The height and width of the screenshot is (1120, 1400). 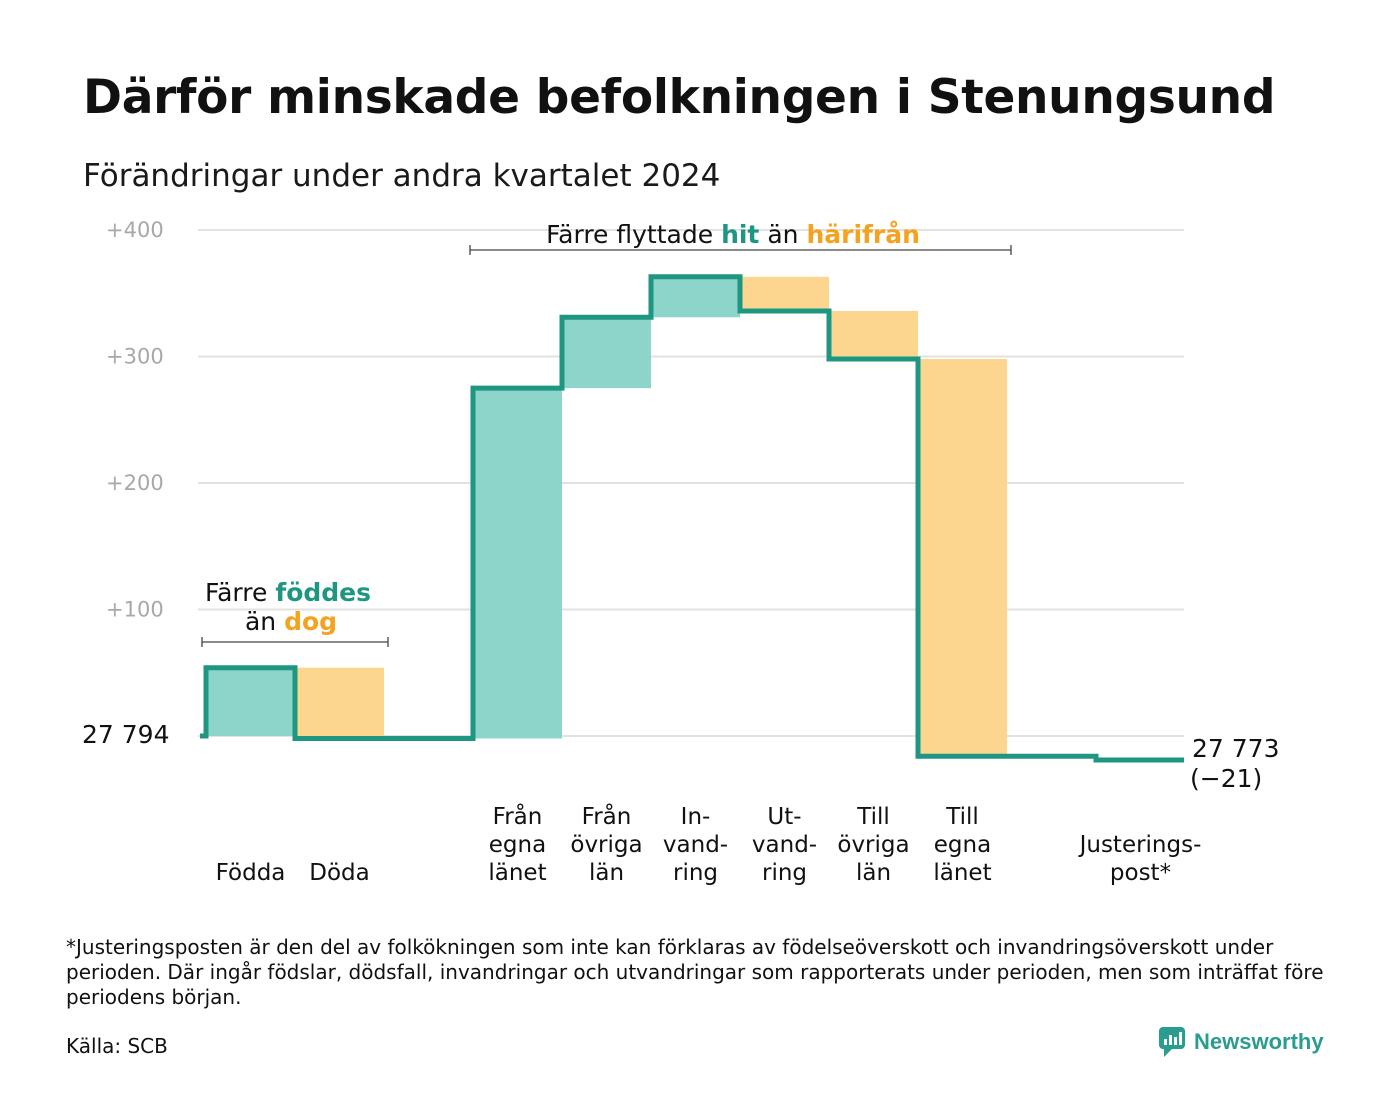 I want to click on category-label: In-, so click(x=696, y=817).